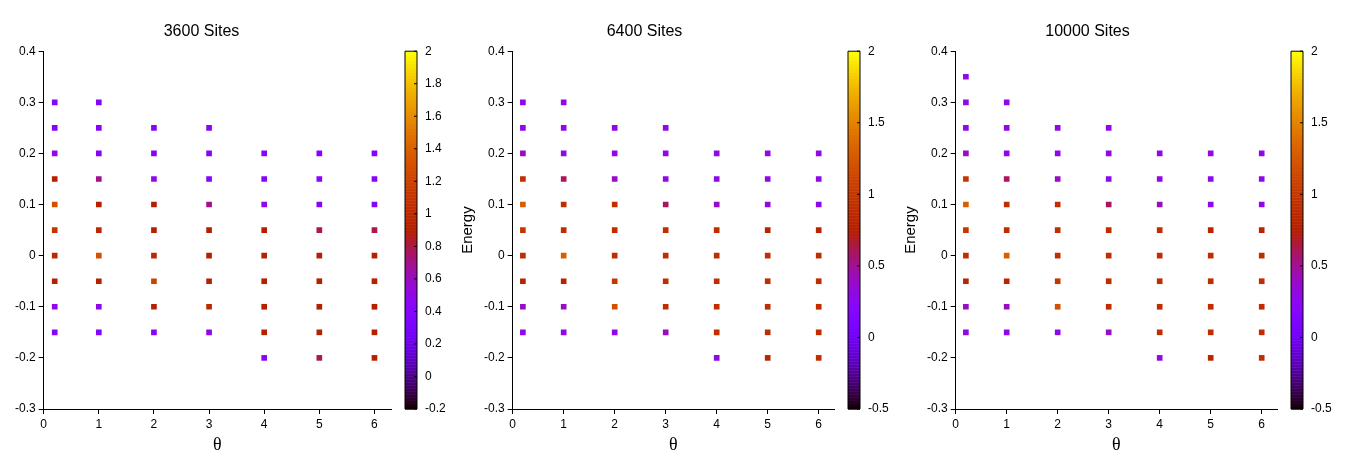  Describe the element at coordinates (434, 83) in the screenshot. I see `color-bar-label: 1.8` at that location.